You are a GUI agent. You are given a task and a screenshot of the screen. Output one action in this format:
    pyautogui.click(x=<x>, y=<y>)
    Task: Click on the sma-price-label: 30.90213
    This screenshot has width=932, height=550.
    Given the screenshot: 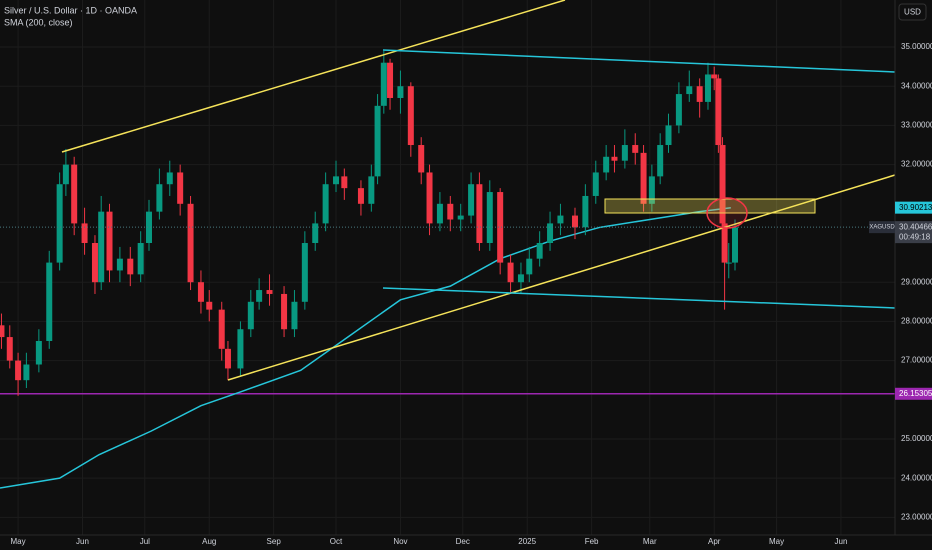 What is the action you would take?
    pyautogui.click(x=915, y=207)
    